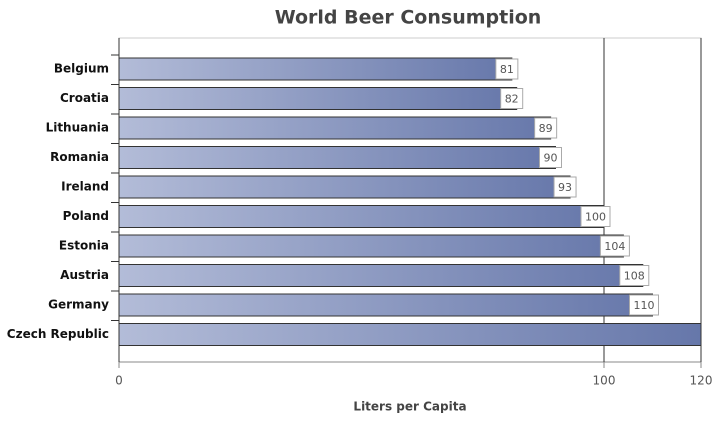 Image resolution: width=720 pixels, height=426 pixels. I want to click on y-tick-label: Poland, so click(86, 216).